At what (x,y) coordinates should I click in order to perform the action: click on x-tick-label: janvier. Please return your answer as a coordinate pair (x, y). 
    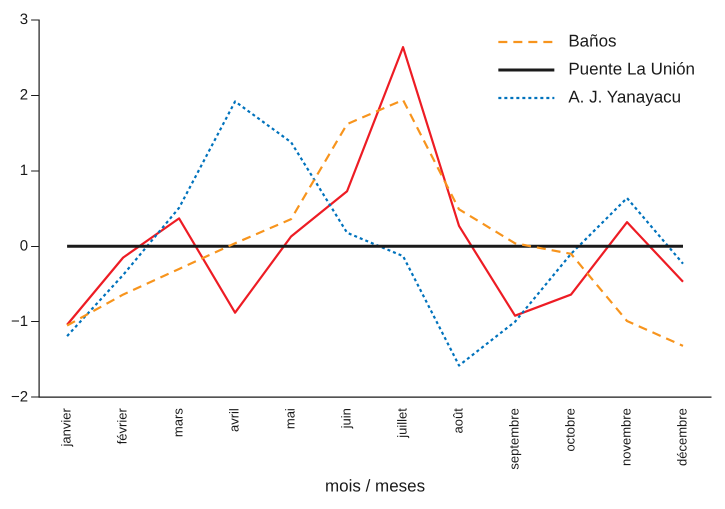
    Looking at the image, I should click on (66, 428).